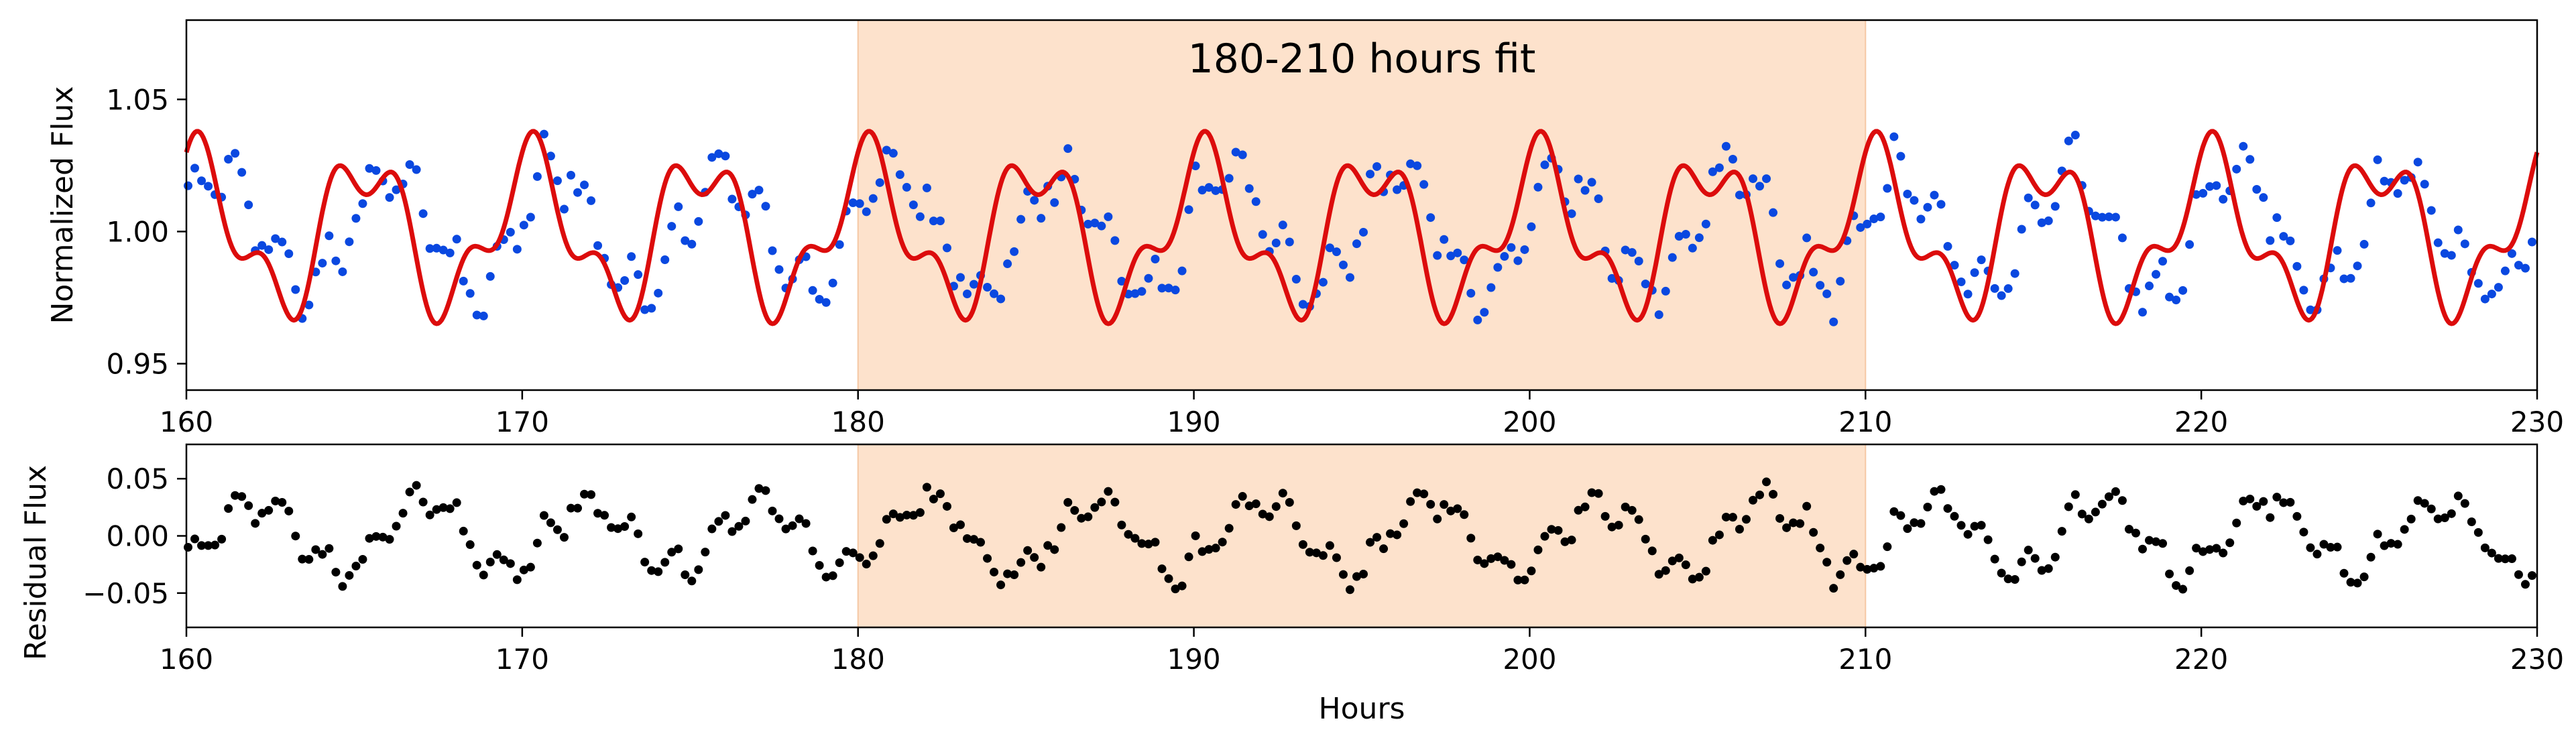 This screenshot has height=742, width=2576. I want to click on x-tick-label: 160, so click(186, 659).